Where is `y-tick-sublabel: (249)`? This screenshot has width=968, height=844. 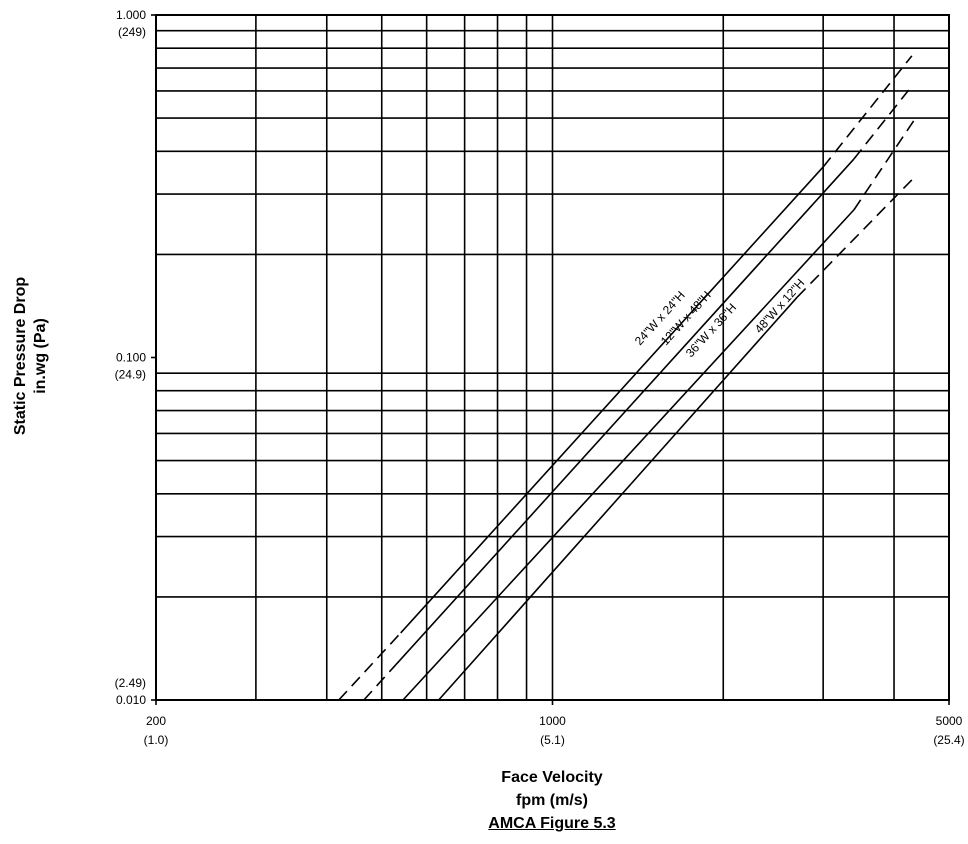 y-tick-sublabel: (249) is located at coordinates (132, 32).